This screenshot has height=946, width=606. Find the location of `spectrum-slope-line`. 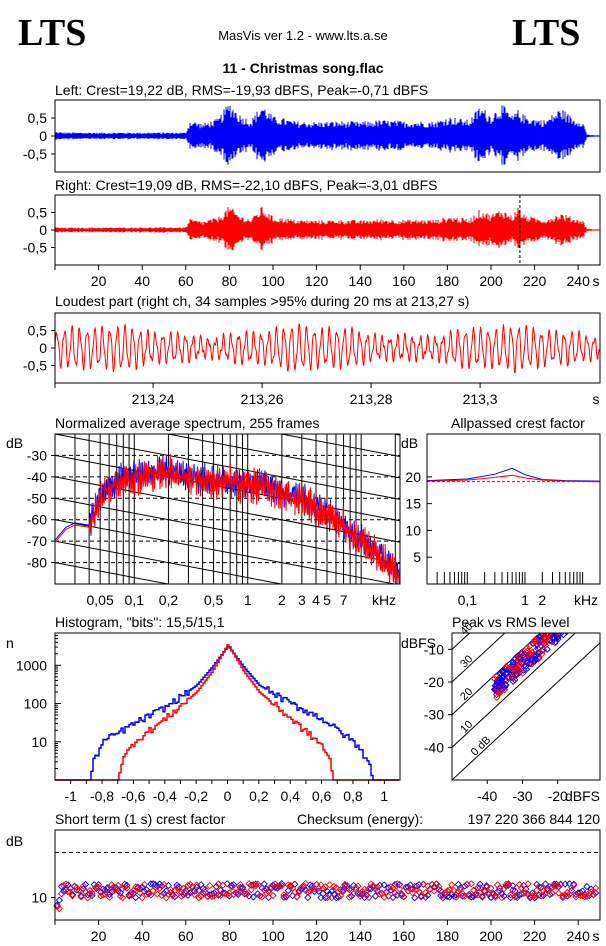

spectrum-slope-line is located at coordinates (227, 659).